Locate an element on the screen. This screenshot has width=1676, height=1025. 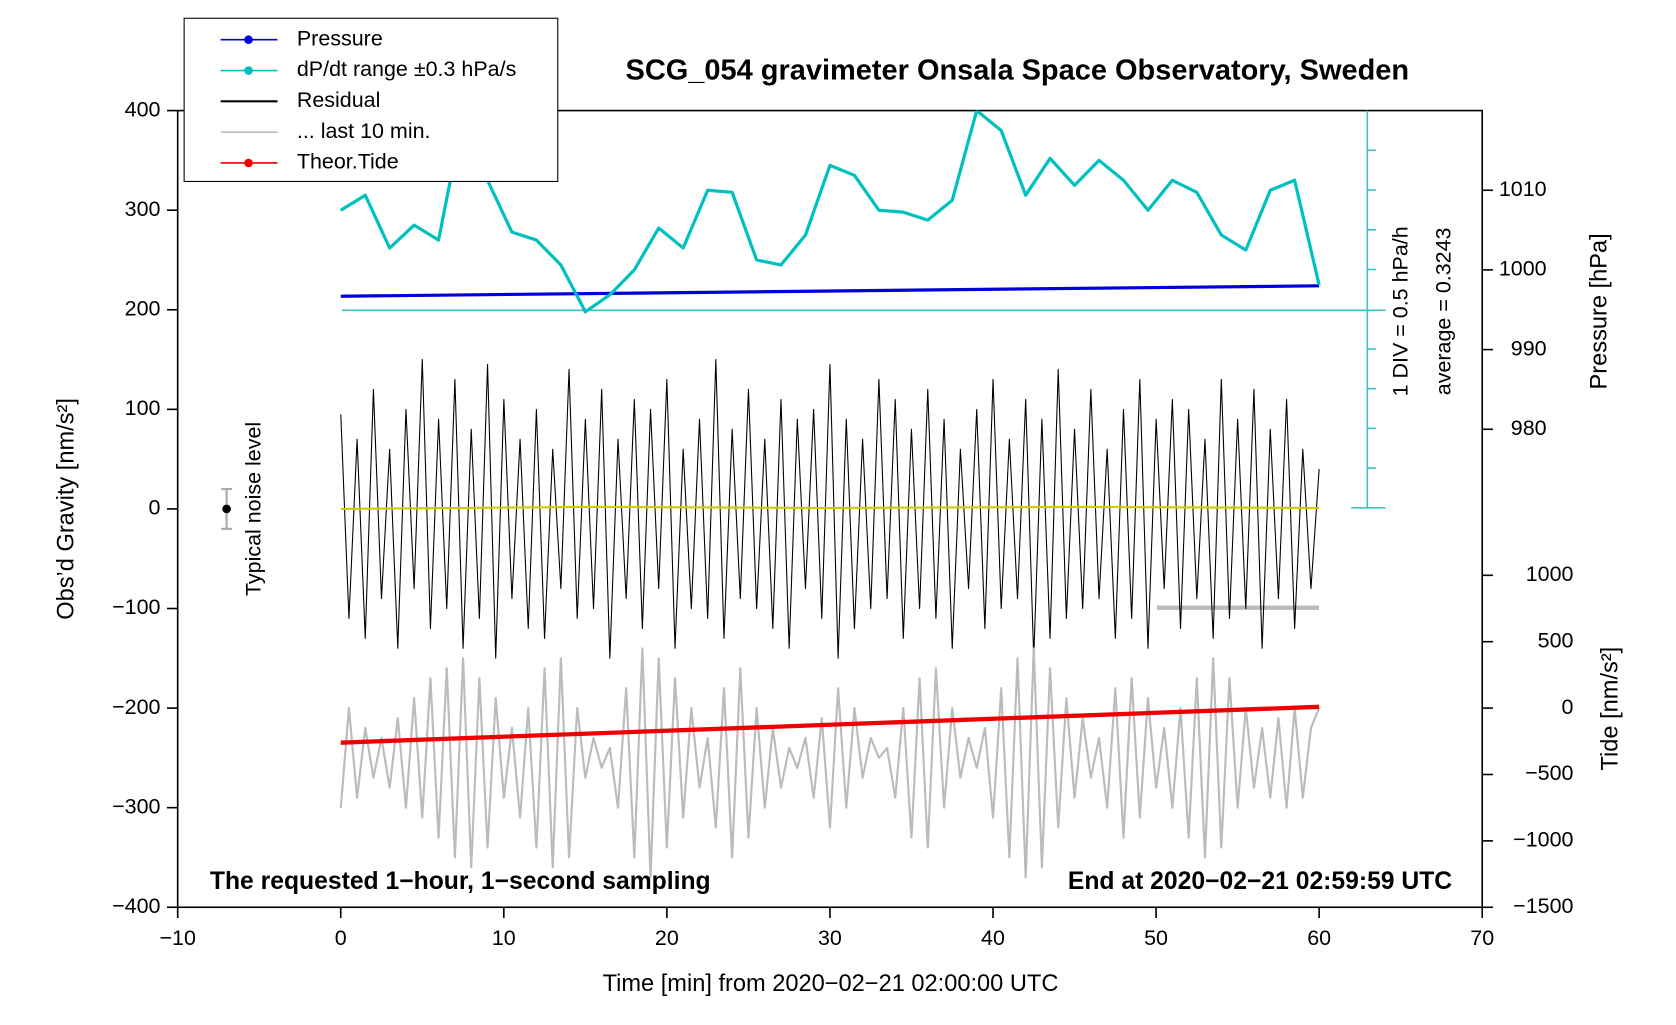
y-tick-label: −100 is located at coordinates (136, 607).